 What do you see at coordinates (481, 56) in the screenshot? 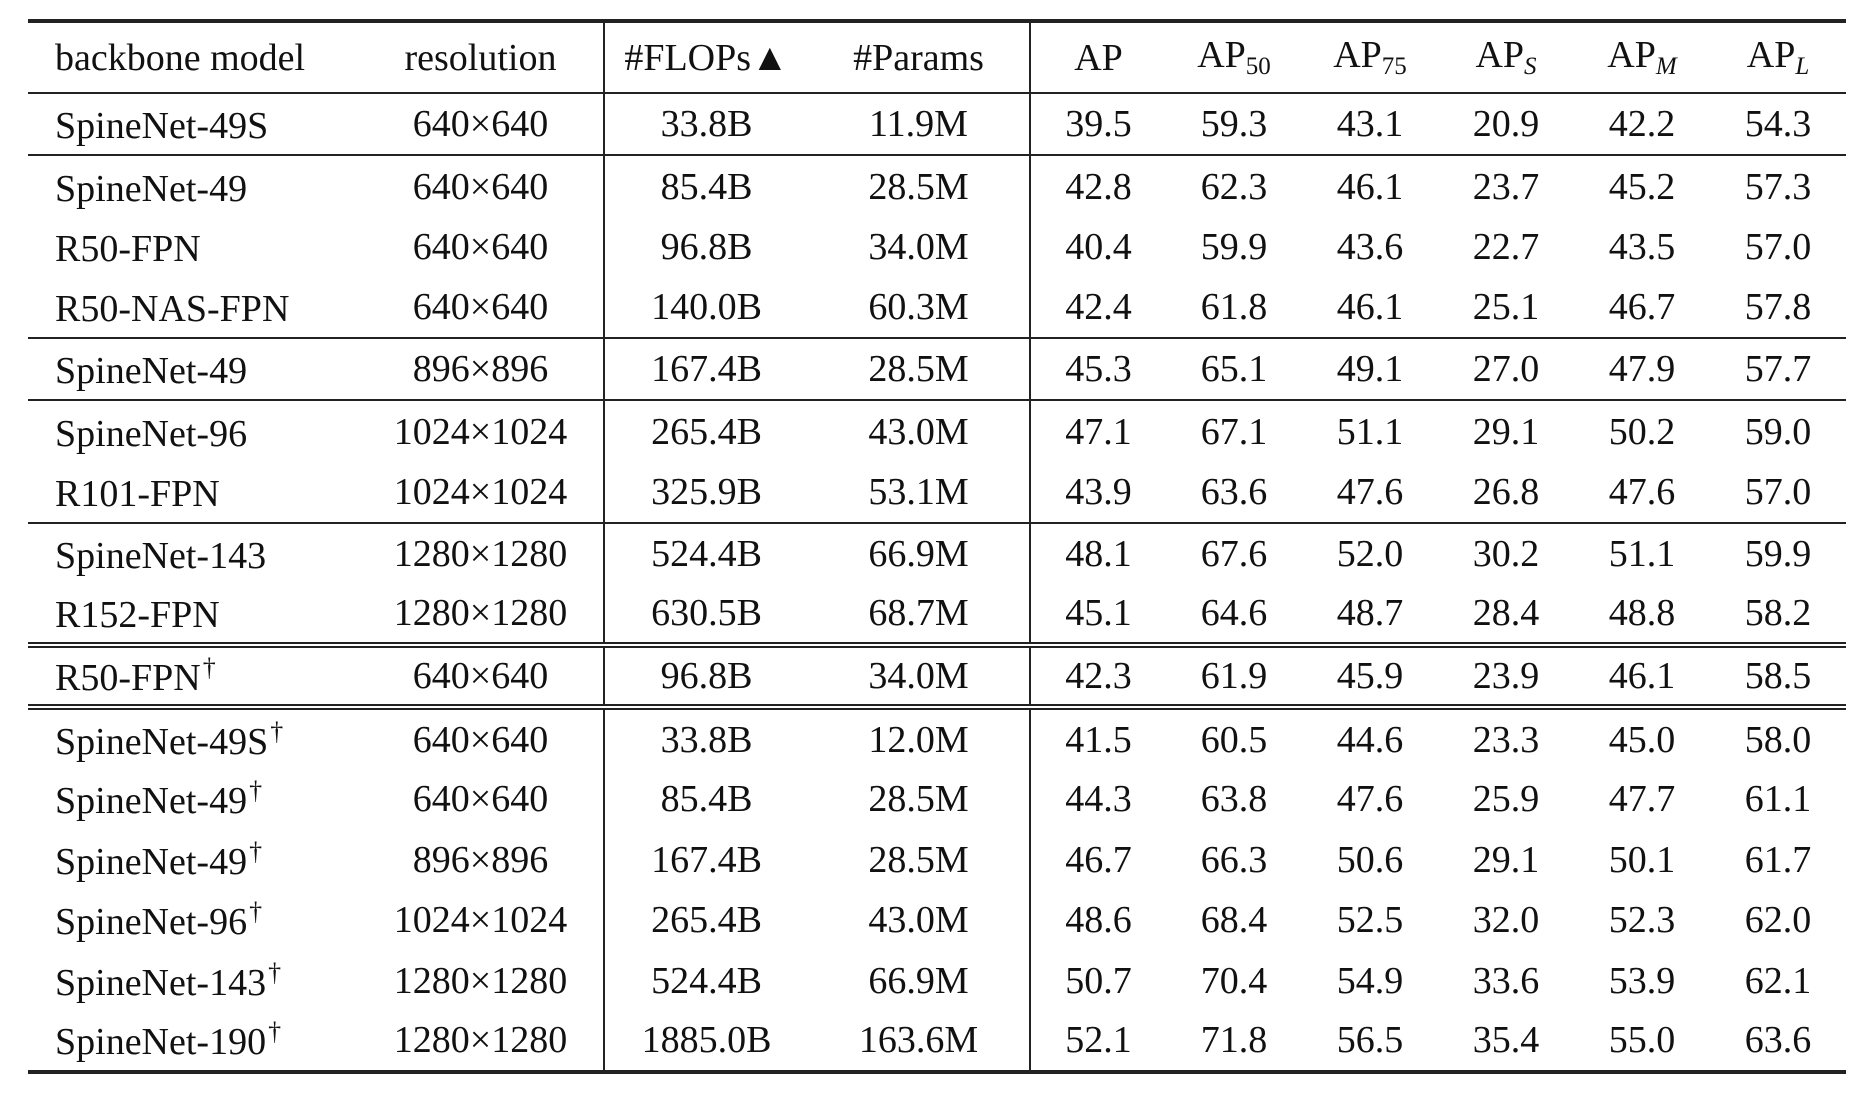
I see `header-resolution: resolution` at bounding box center [481, 56].